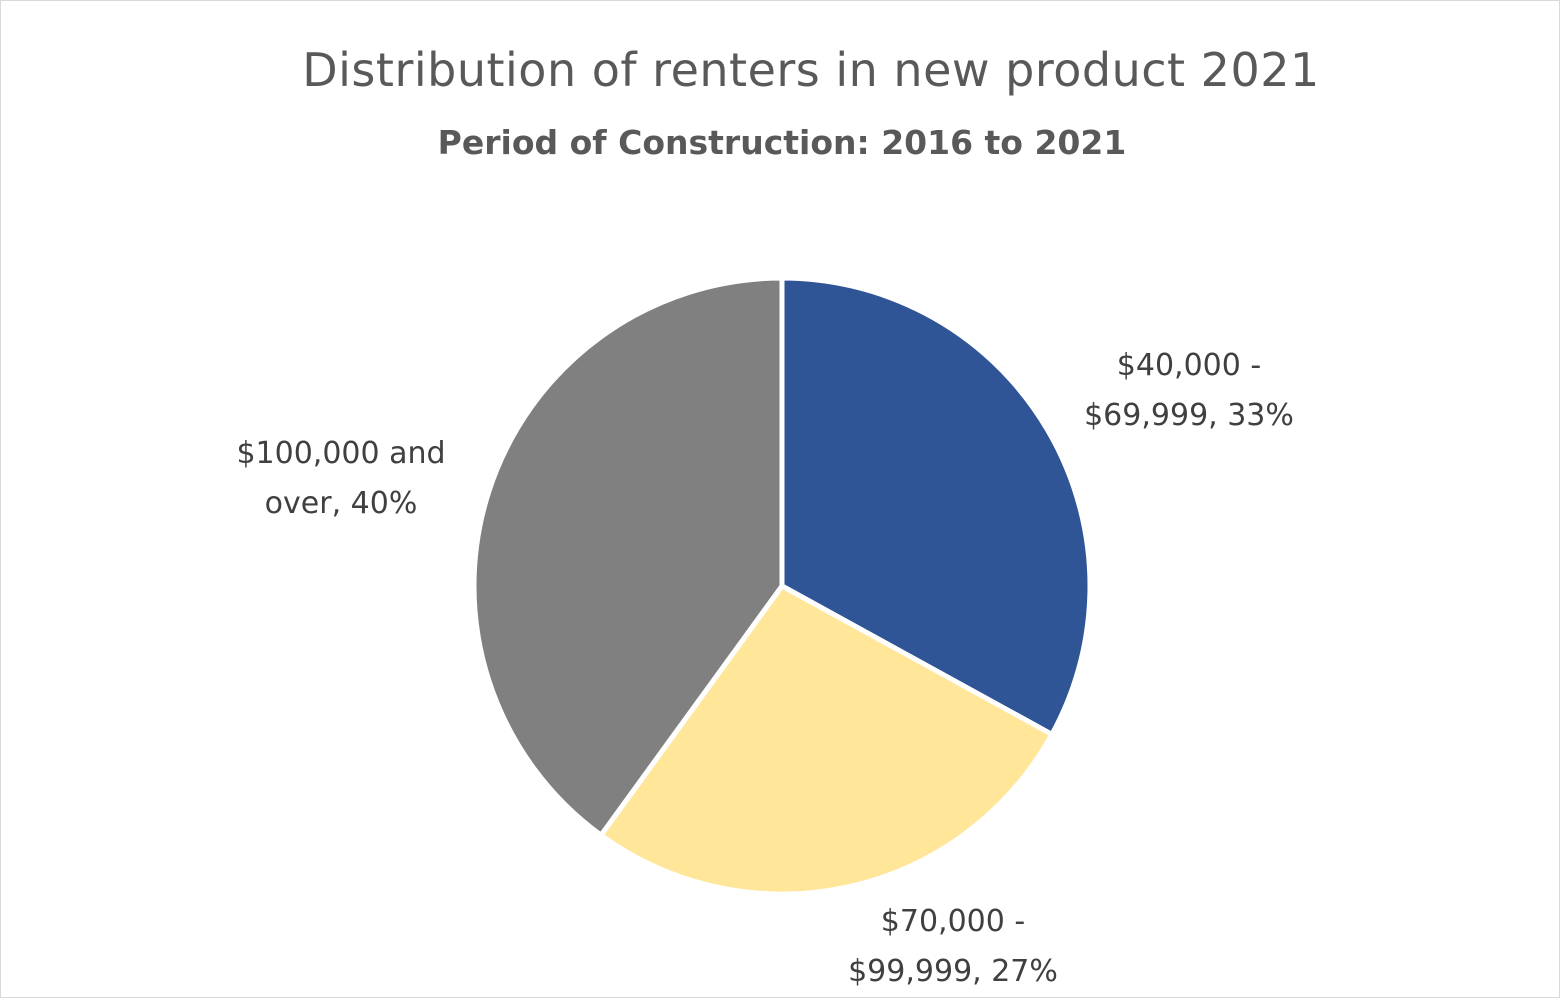 This screenshot has width=1562, height=1001. What do you see at coordinates (953, 946) in the screenshot?
I see `data-label-2: $70,000 -$99,999, 27%` at bounding box center [953, 946].